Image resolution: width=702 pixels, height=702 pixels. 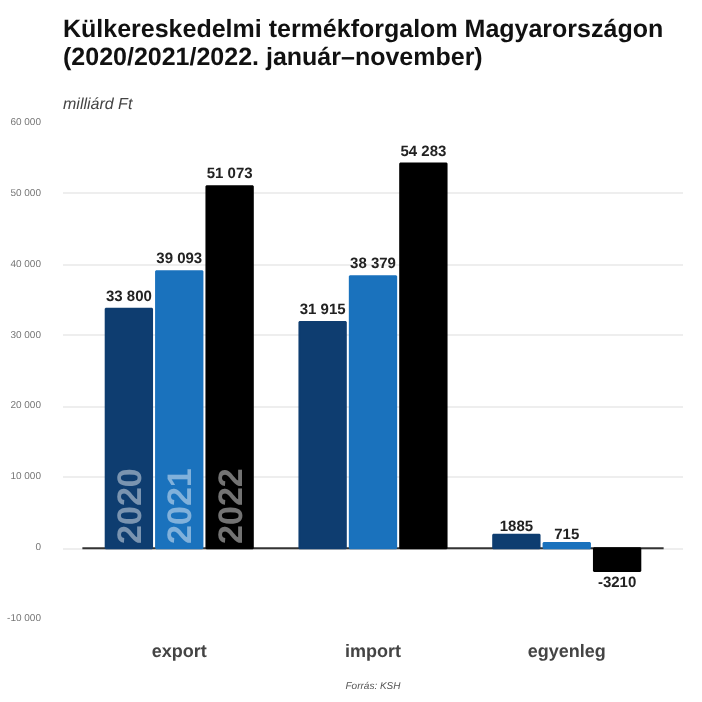 I want to click on x-tick-label: import, so click(x=373, y=651).